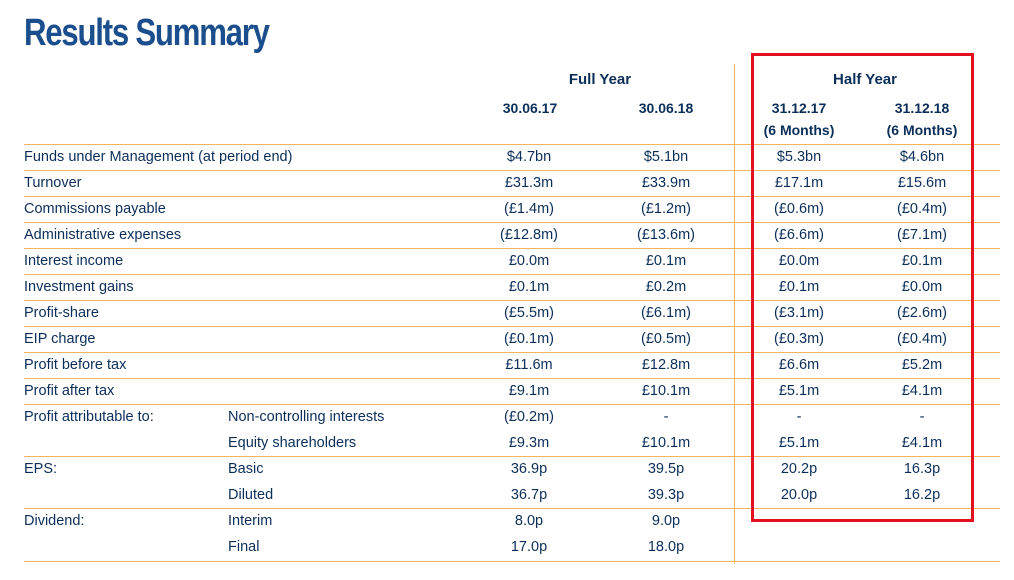 The image size is (1014, 580). Describe the element at coordinates (306, 417) in the screenshot. I see `row-sublabel: Non-controlling interests` at that location.